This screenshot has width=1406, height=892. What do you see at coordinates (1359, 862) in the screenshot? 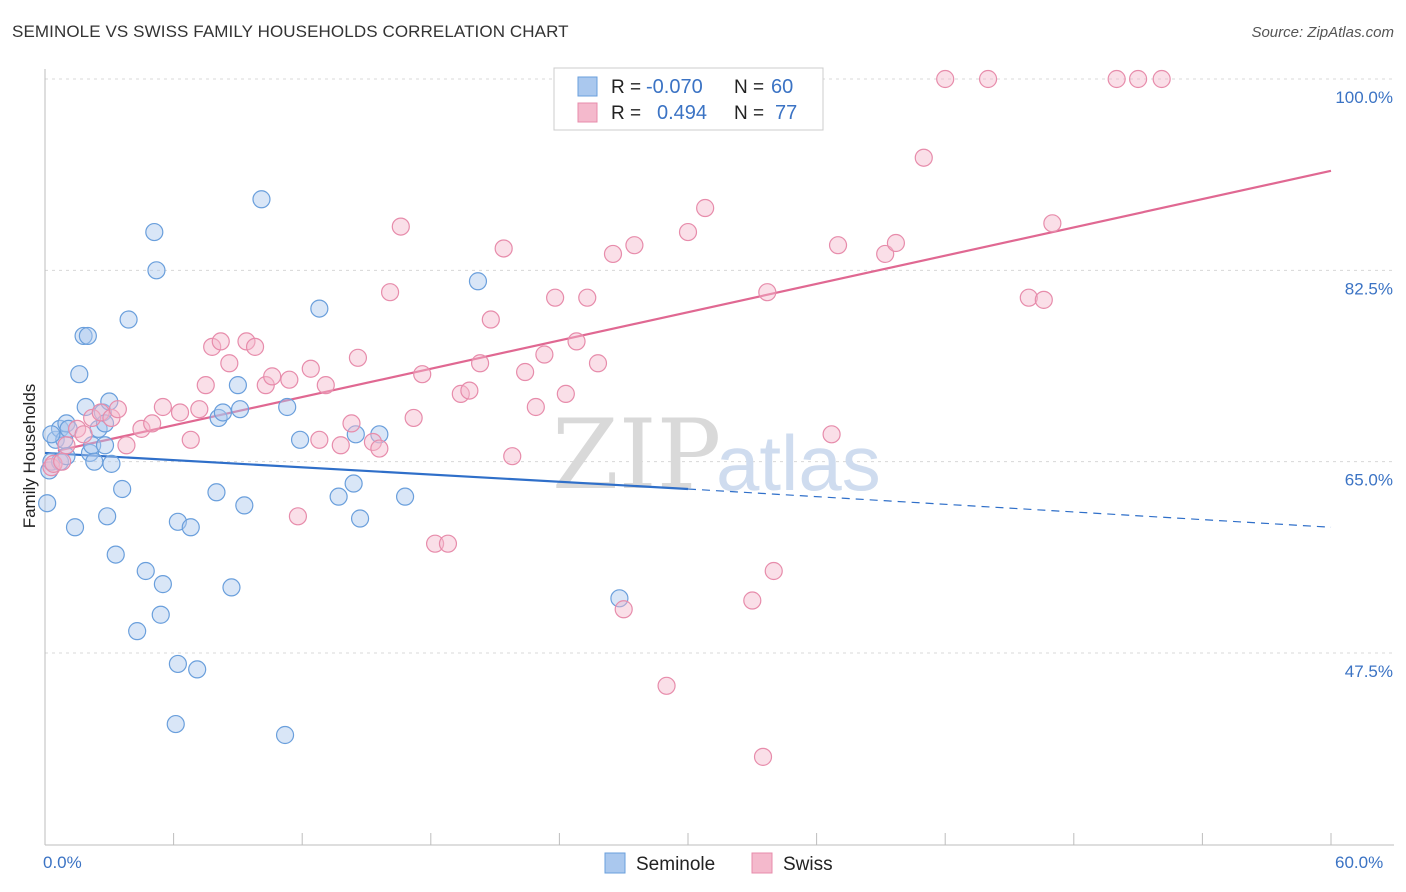
I see `x-tick-label-max: 60.0%` at bounding box center [1359, 862].